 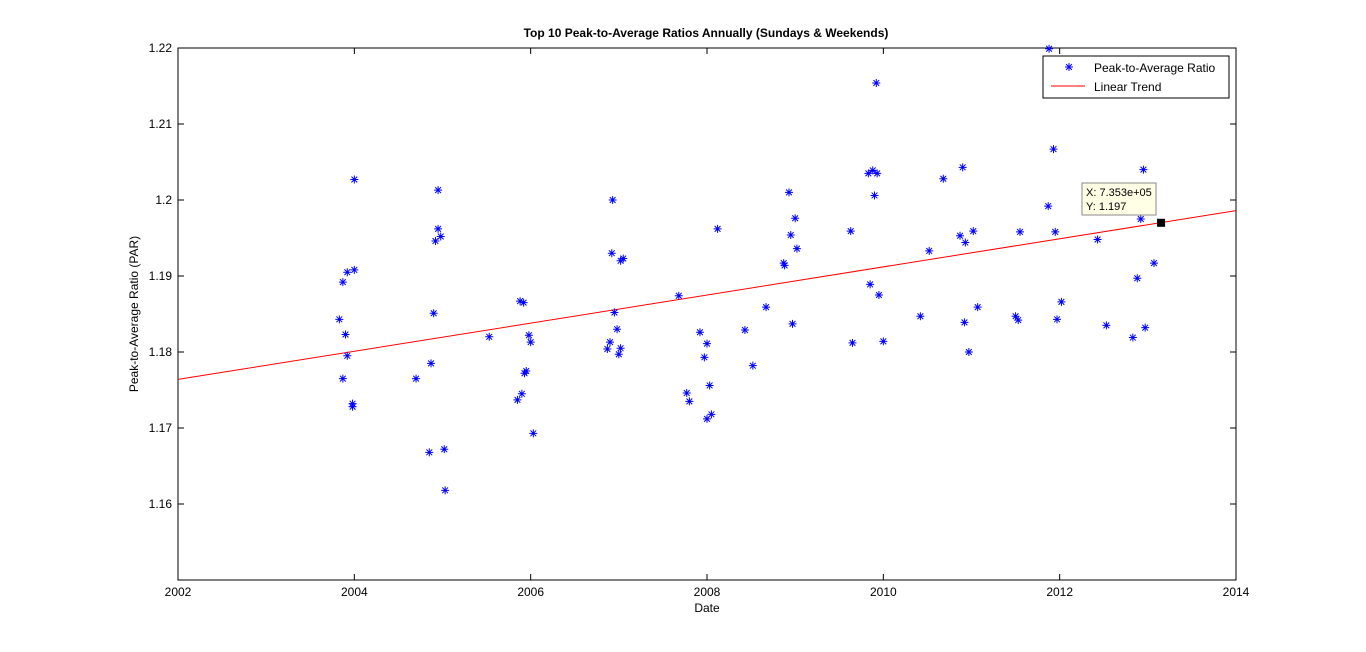 I want to click on legend-asterisk, so click(x=1069, y=67).